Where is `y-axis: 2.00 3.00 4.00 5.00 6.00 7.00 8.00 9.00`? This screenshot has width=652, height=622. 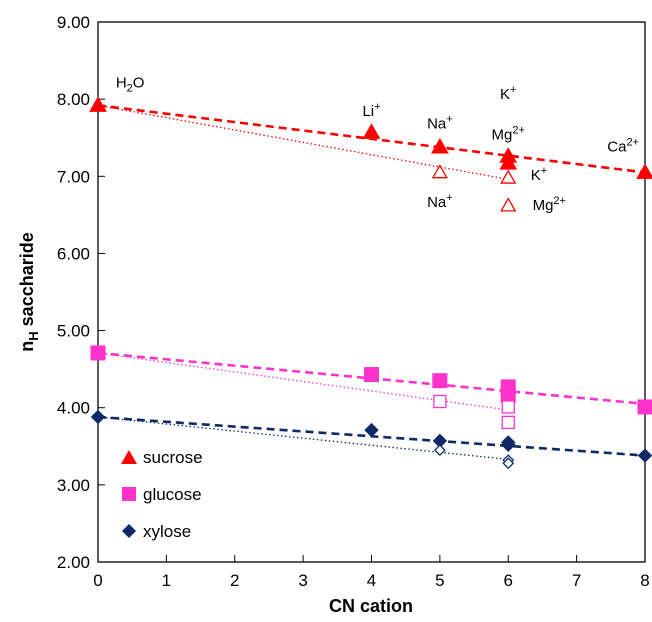 y-axis: 2.00 3.00 4.00 5.00 6.00 7.00 8.00 9.00 is located at coordinates (81, 292).